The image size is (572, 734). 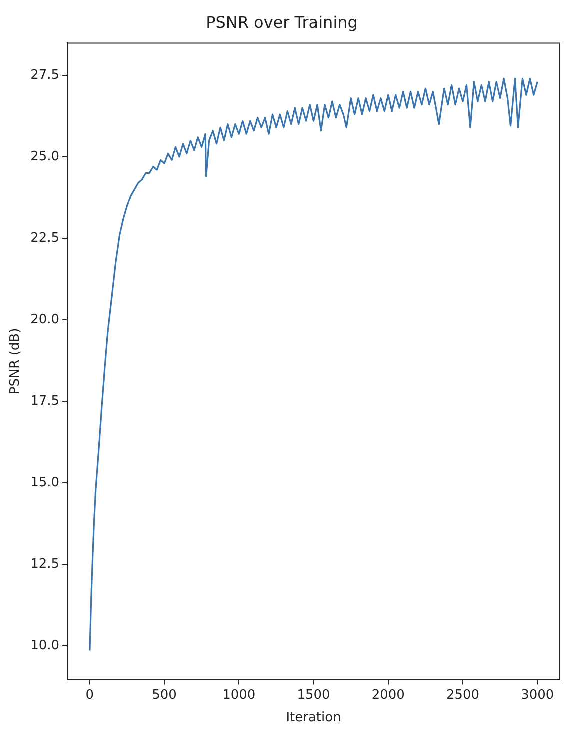 What do you see at coordinates (90, 695) in the screenshot?
I see `x-tick-label: 0` at bounding box center [90, 695].